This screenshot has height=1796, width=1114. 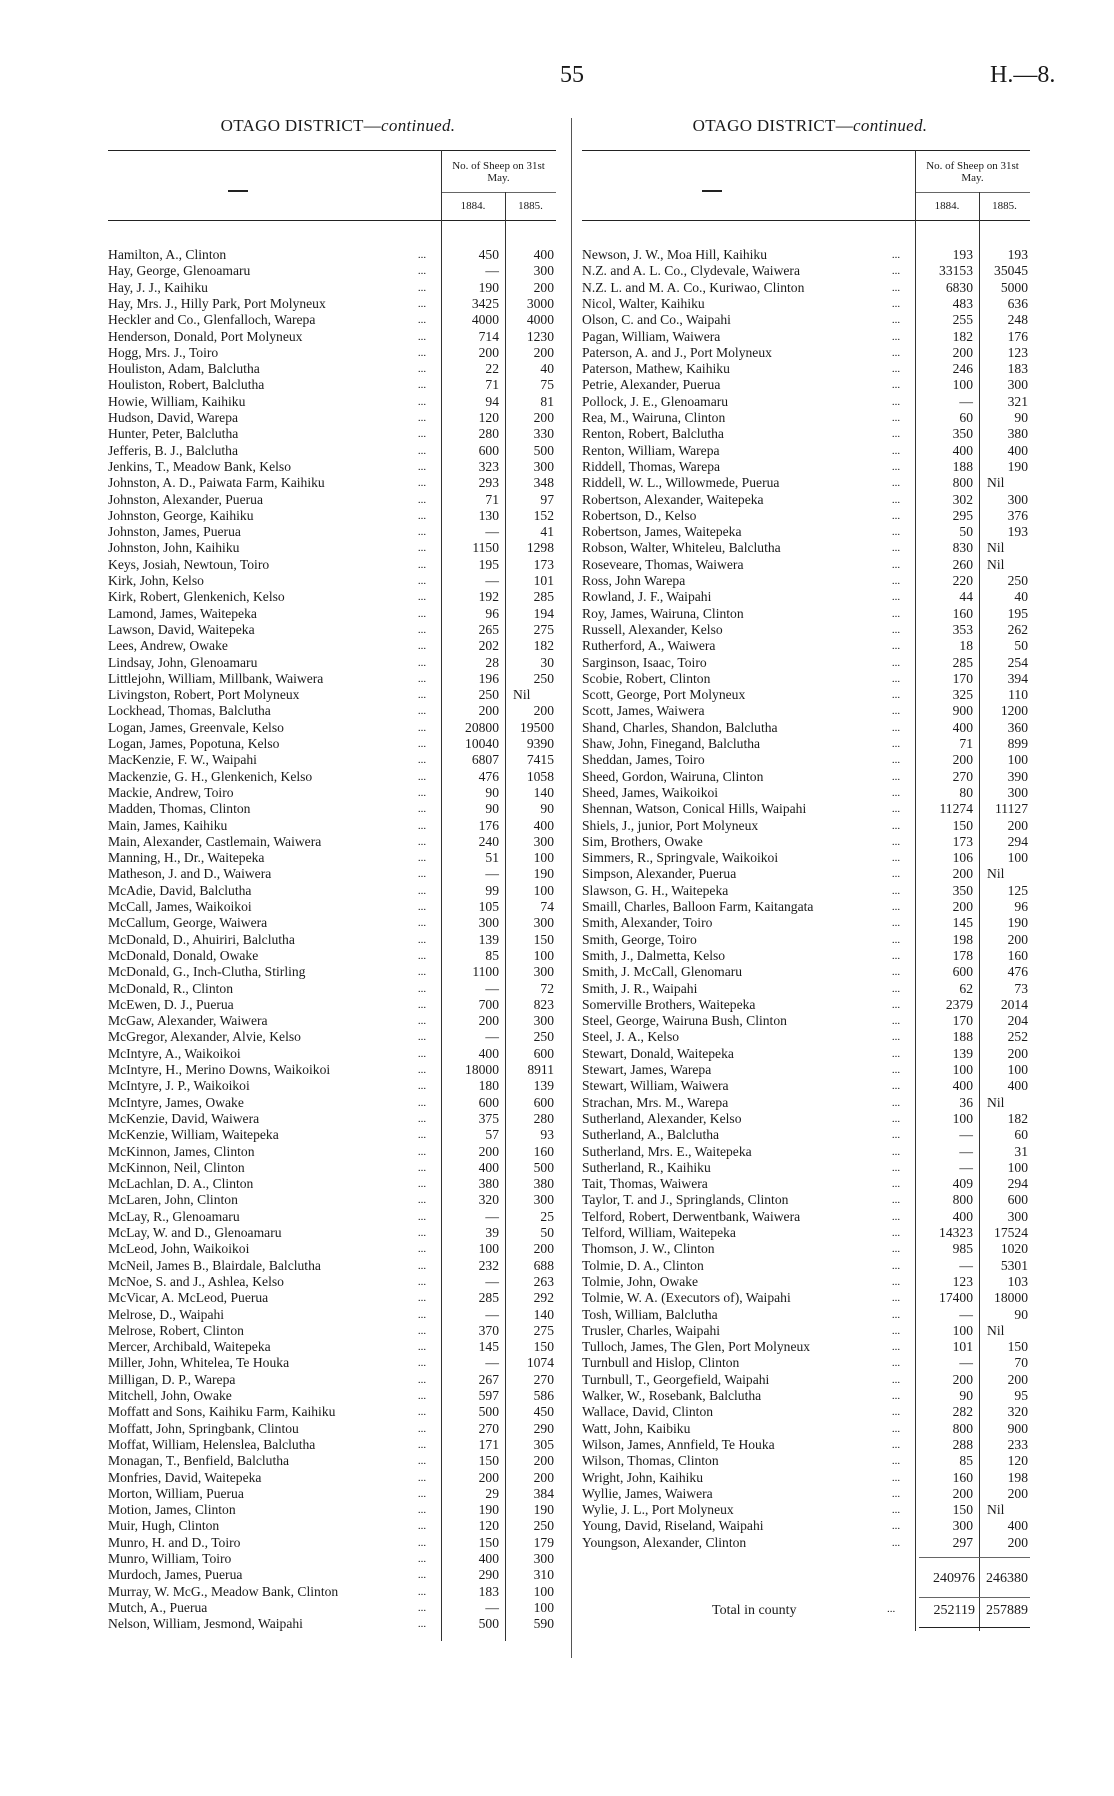 I want to click on owner-name: Shaw, John, Finegand, Balclutha, so click(x=671, y=743).